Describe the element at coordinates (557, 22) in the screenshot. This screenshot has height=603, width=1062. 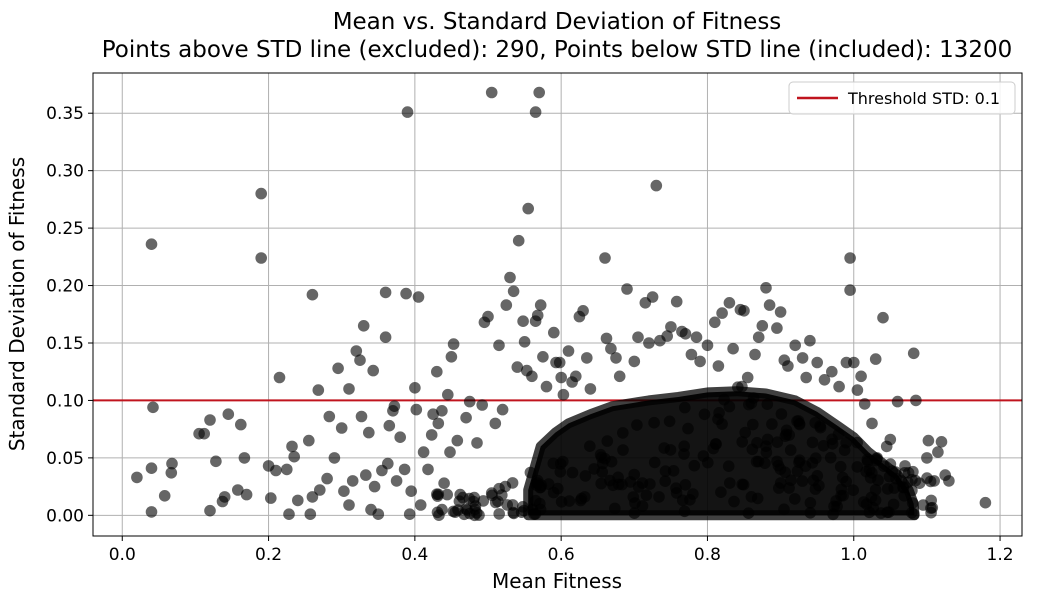
I see `chart-title: Mean vs. Standard Deviation of Fitness` at that location.